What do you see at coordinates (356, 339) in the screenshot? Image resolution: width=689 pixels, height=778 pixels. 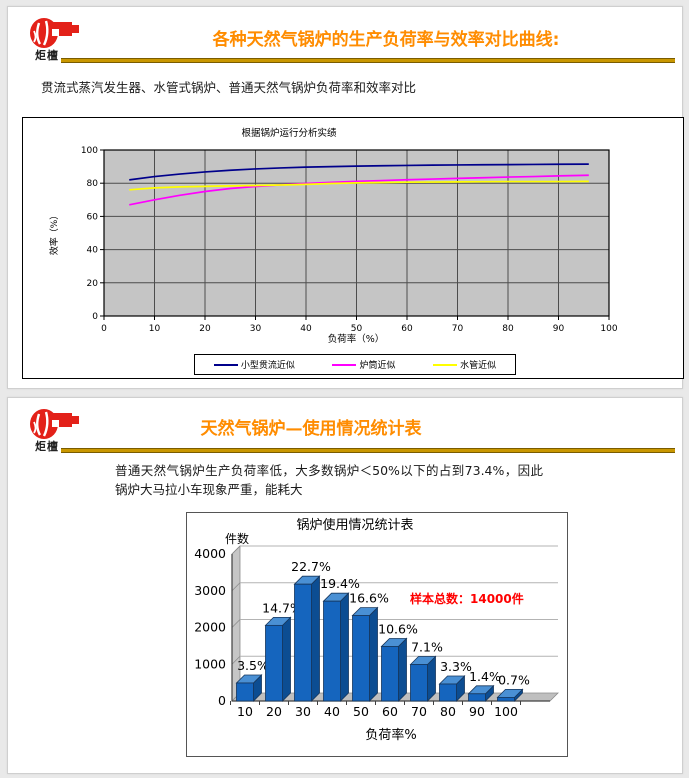 I see `x-axis-title: 负荷率（%）` at bounding box center [356, 339].